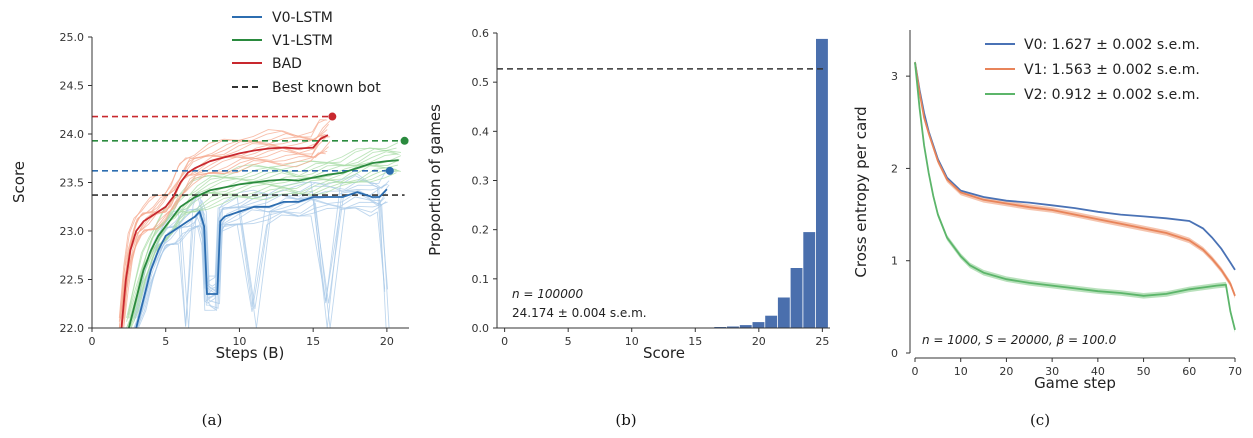 The height and width of the screenshot is (438, 1253). Describe the element at coordinates (72, 37) in the screenshot. I see `y-tick-label-25-0: 25.0` at that location.